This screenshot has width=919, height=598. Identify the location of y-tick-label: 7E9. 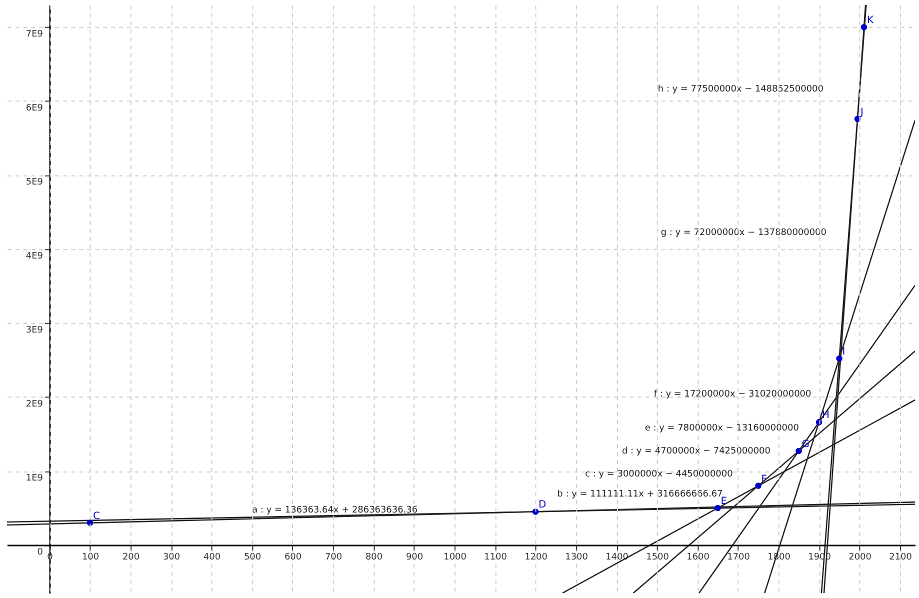
(35, 35).